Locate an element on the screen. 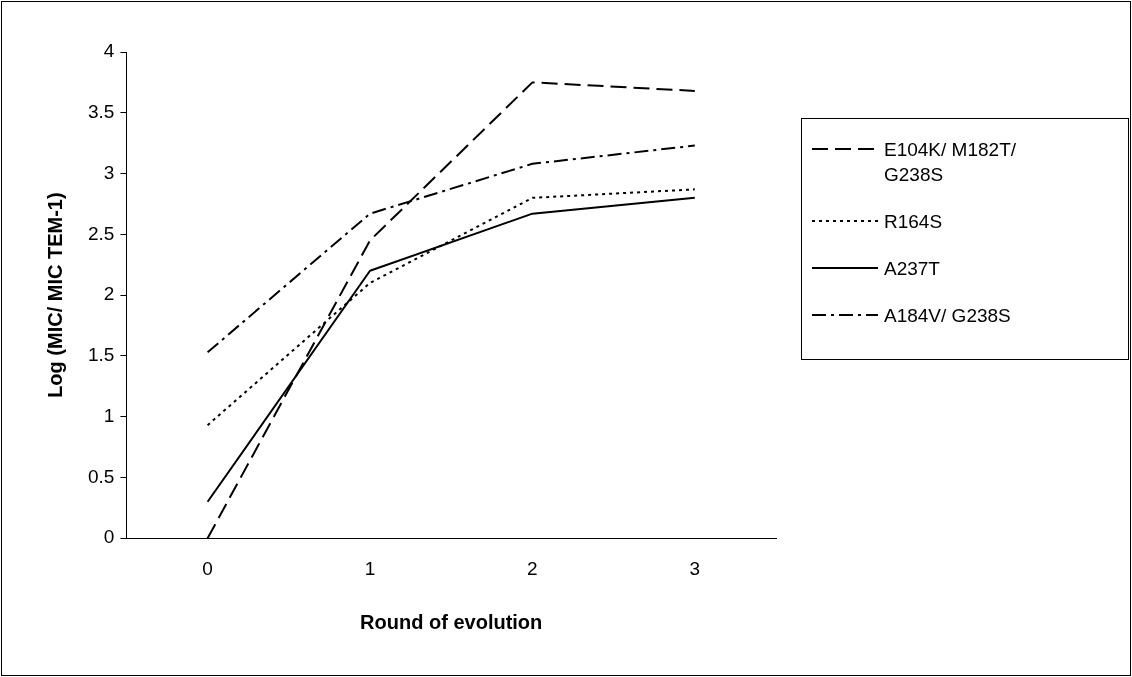  y-tick-label: 1 is located at coordinates (109, 415).